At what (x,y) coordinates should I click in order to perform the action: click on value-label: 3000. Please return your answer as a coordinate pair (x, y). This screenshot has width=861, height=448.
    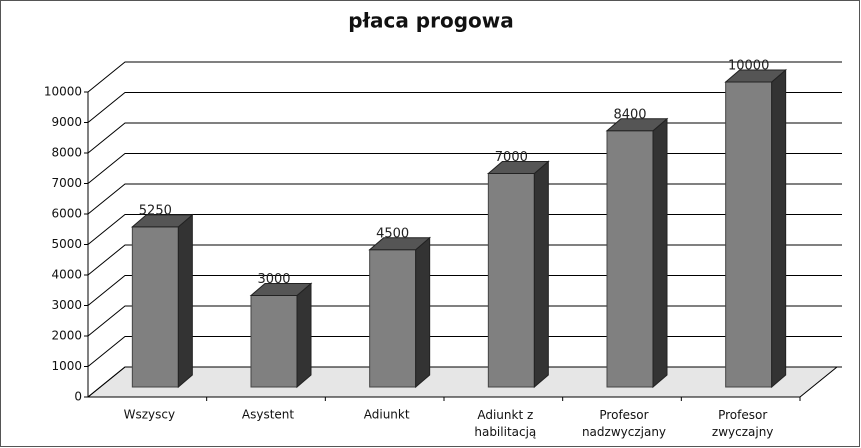
    Looking at the image, I should click on (273, 279).